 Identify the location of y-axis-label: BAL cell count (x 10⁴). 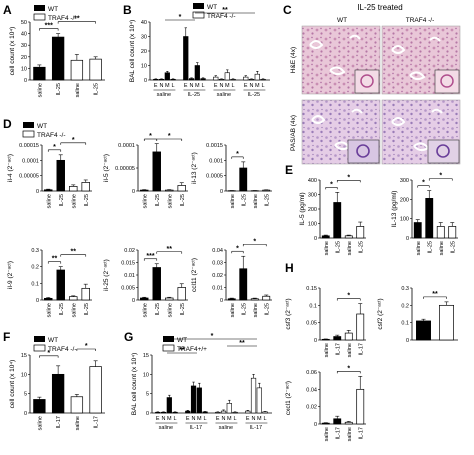
(134, 384).